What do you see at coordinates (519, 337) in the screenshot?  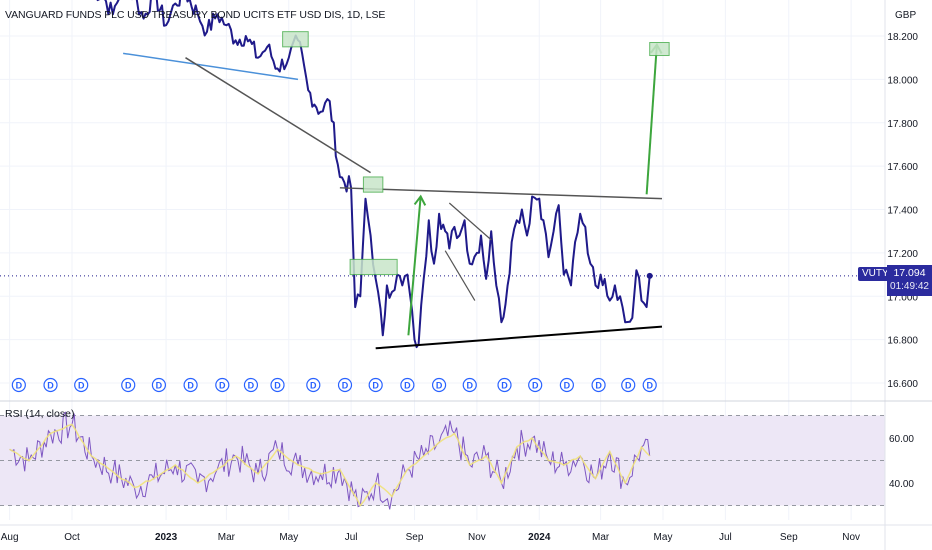 I see `support-line` at bounding box center [519, 337].